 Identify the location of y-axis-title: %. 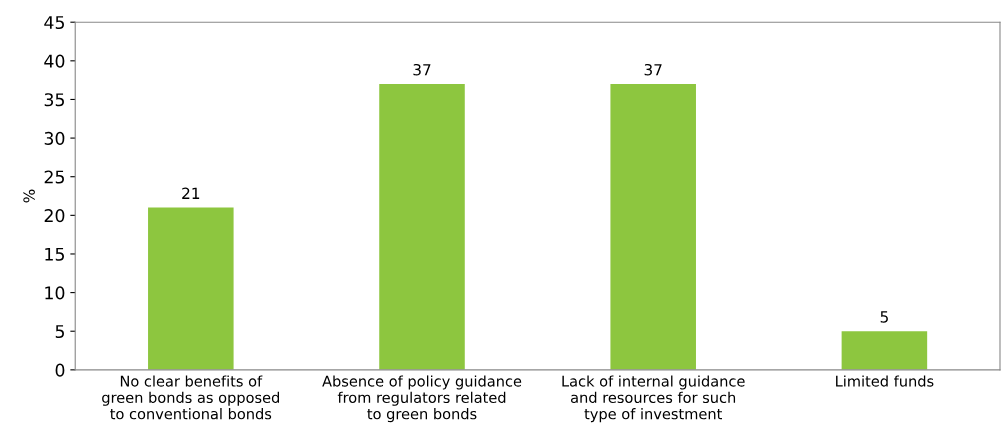
(29, 196).